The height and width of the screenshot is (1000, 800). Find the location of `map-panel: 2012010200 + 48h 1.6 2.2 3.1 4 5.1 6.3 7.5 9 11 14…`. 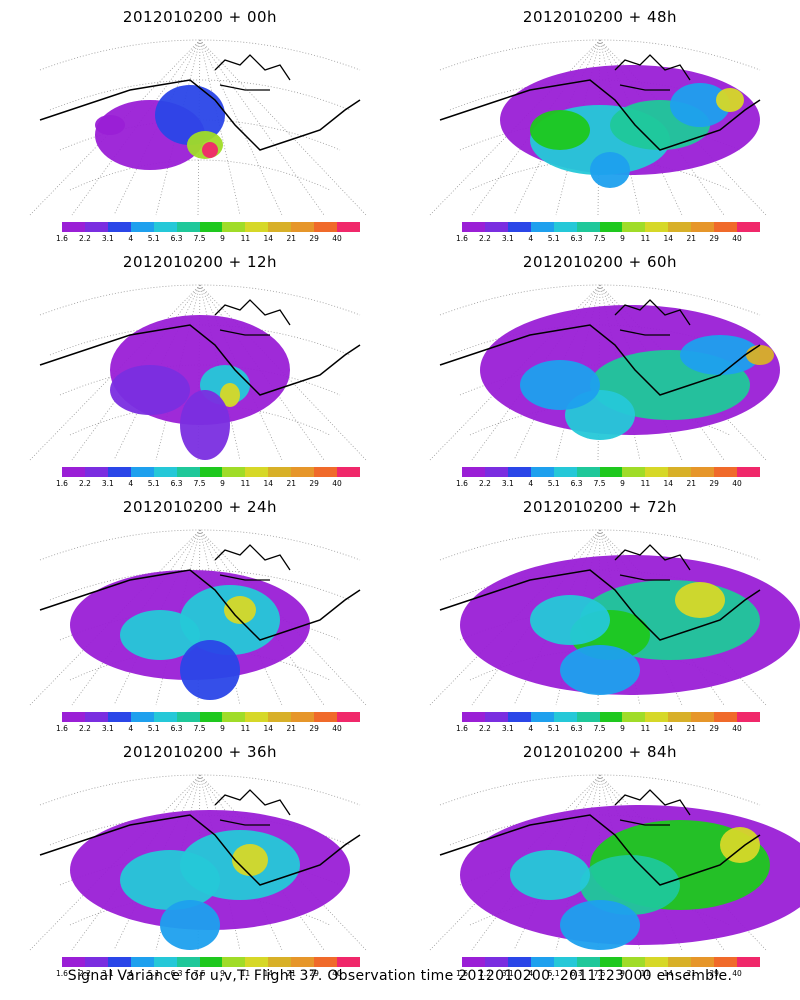

map-panel: 2012010200 + 48h 1.6 2.2 3.1 4 5.1 6.3 7.5 9 11 14… is located at coordinates (600, 122).